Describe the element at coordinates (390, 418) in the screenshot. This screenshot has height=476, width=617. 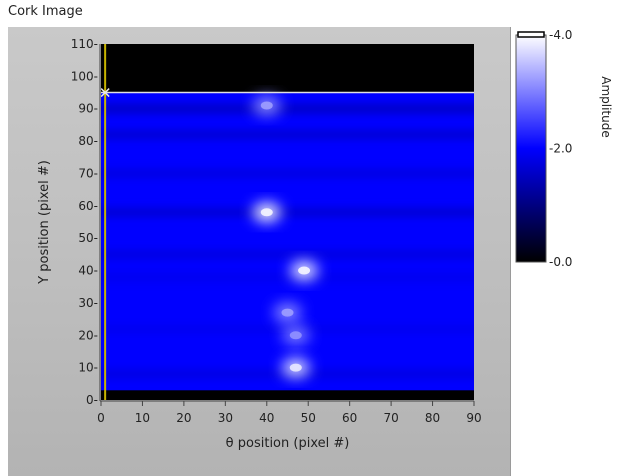
I see `x-tick-label: 70` at that location.